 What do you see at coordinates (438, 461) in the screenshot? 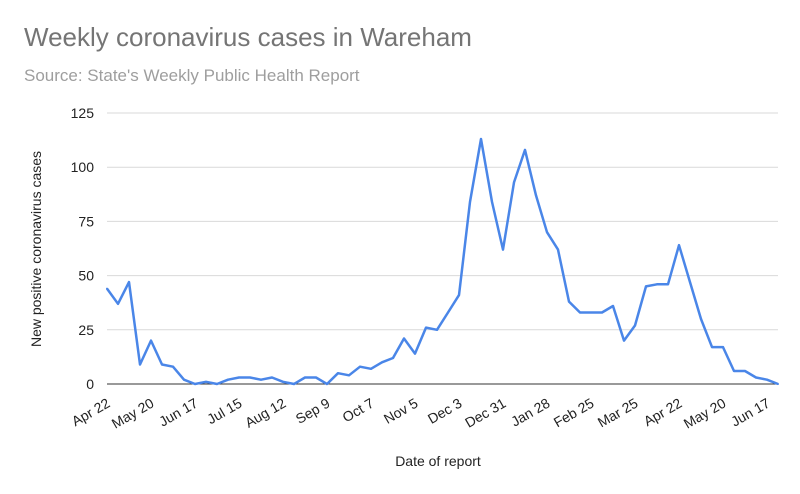
I see `x-axis-label: Date of report` at bounding box center [438, 461].